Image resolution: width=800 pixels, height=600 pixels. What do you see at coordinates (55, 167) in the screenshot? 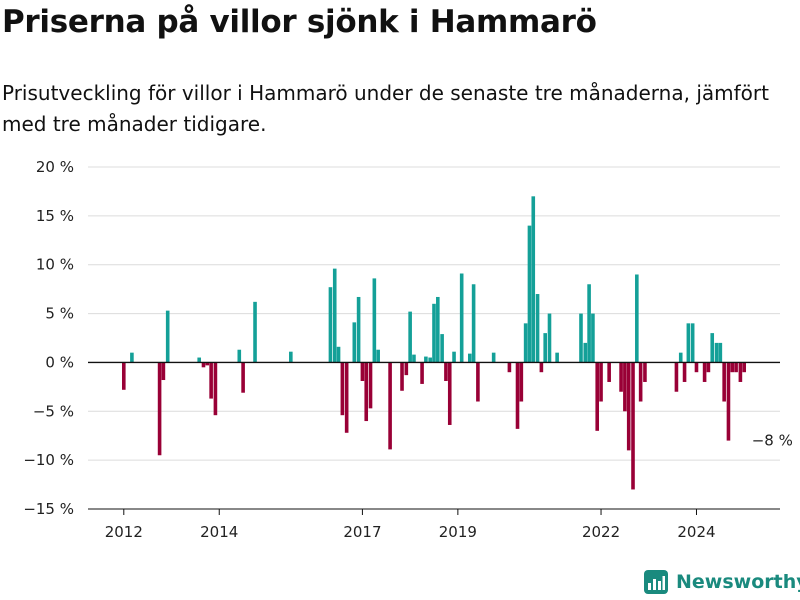
I see `y-tick-label: 20 %` at bounding box center [55, 167].